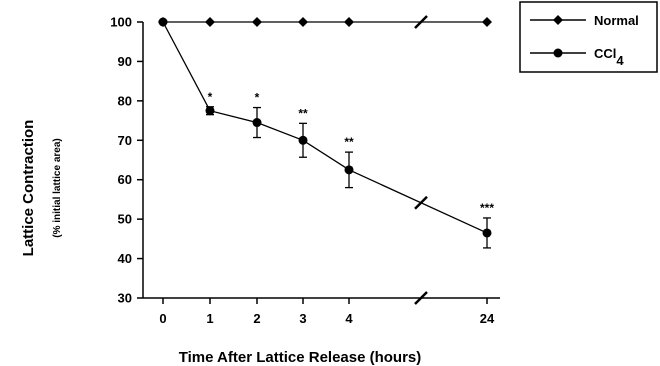 This screenshot has height=366, width=660. Describe the element at coordinates (605, 53) in the screenshot. I see `legend-label-ccl4-main: CCl` at that location.